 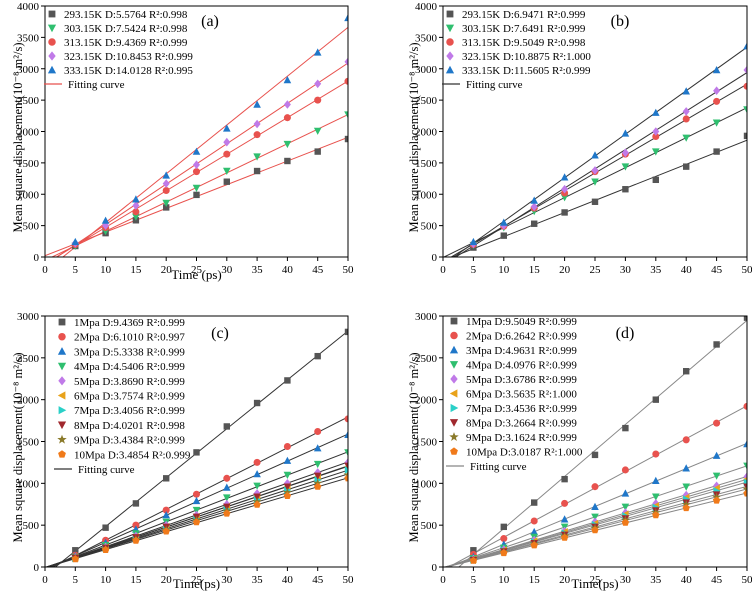 I want to click on fit-line-293.15K, so click(x=599, y=198).